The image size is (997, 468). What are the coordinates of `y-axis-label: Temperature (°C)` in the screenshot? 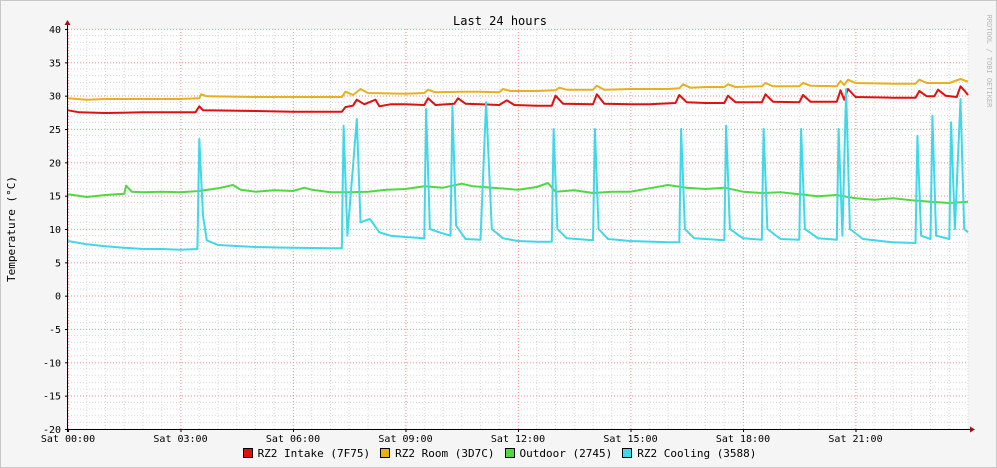 It's located at (11, 229).